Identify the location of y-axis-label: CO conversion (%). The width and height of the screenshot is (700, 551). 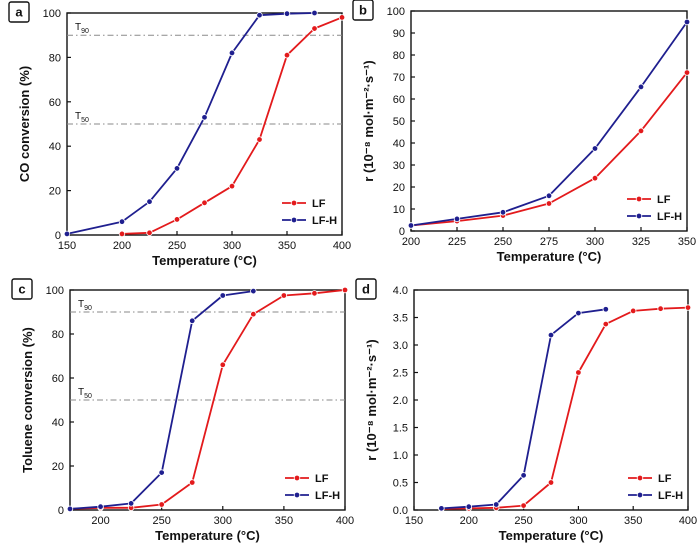
(24, 124).